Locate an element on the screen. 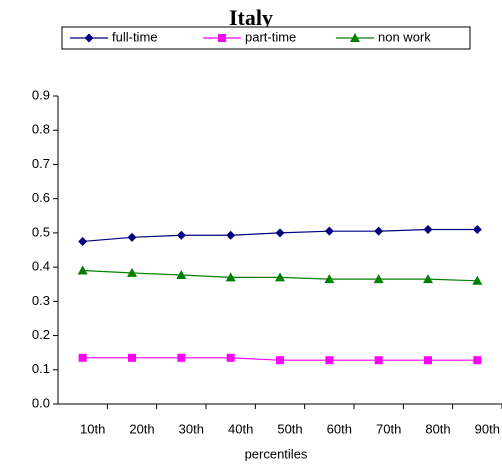 Image resolution: width=502 pixels, height=469 pixels. y-tick-label: 0.0 is located at coordinates (41, 402).